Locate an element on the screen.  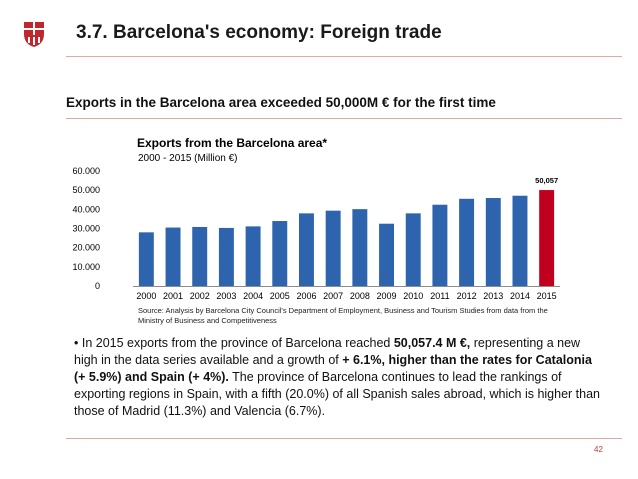
x-tick-label: 2013 is located at coordinates (493, 296).